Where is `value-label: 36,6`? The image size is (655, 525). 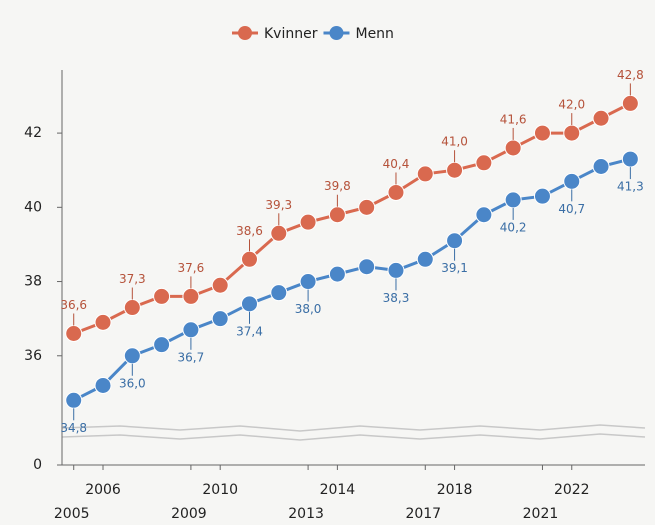
value-label: 36,6 is located at coordinates (73, 305).